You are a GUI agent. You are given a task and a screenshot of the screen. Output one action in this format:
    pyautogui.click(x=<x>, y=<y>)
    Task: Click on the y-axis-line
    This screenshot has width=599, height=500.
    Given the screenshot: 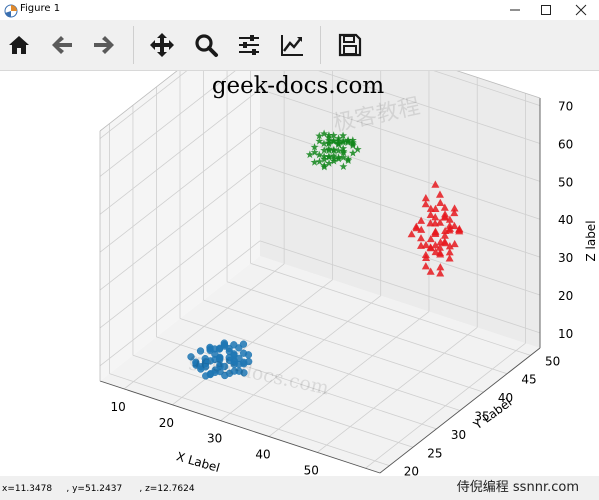 What is the action you would take?
    pyautogui.click(x=460, y=410)
    